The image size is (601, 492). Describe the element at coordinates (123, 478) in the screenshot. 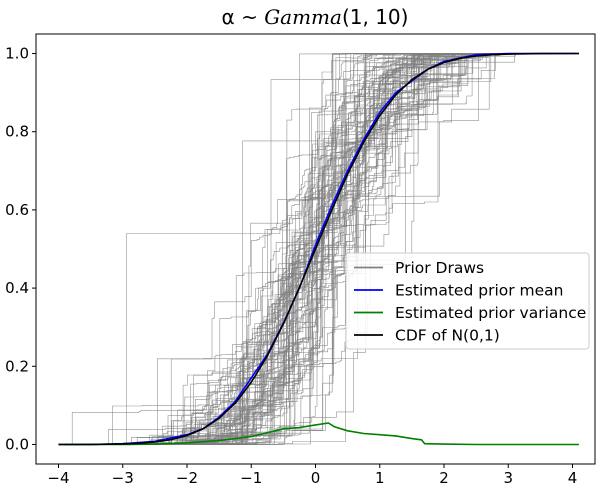

I see `x-tick-label: −3` at that location.